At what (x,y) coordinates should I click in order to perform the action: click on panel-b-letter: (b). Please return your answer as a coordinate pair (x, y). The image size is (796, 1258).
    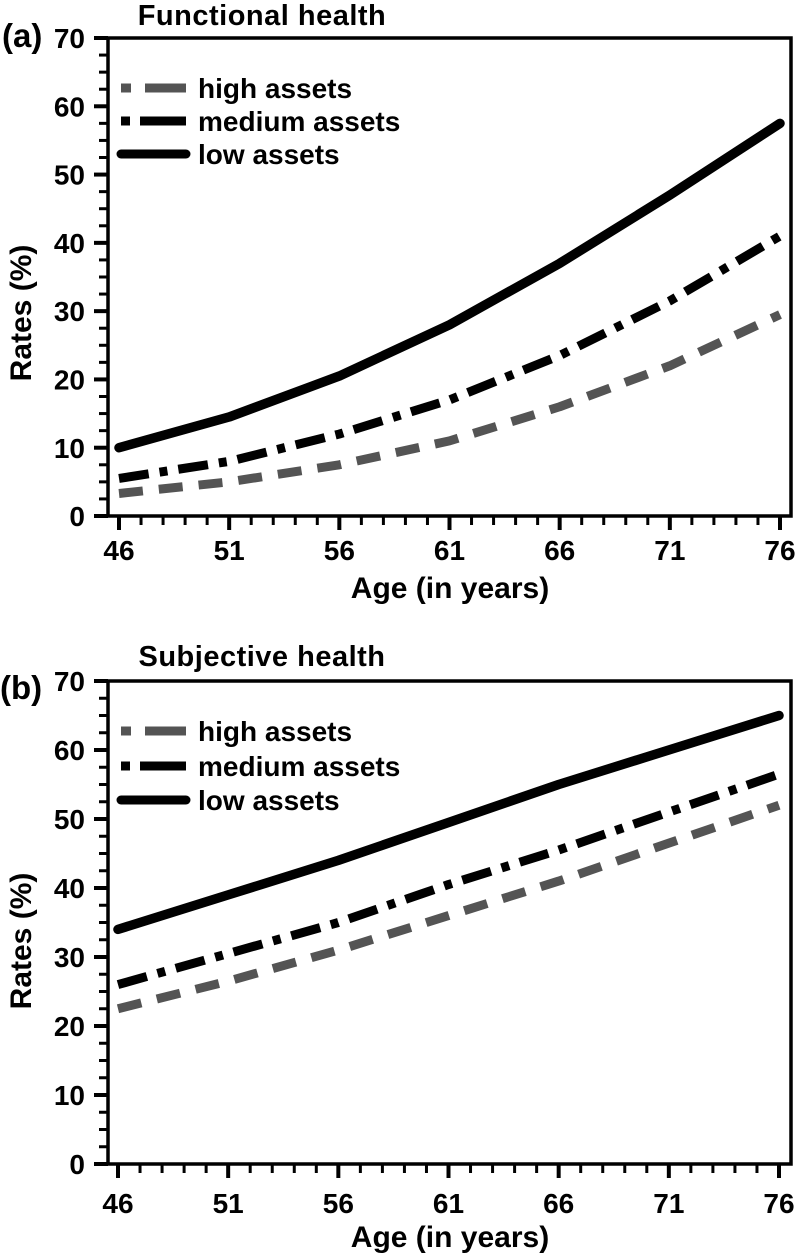
    Looking at the image, I should click on (21, 687).